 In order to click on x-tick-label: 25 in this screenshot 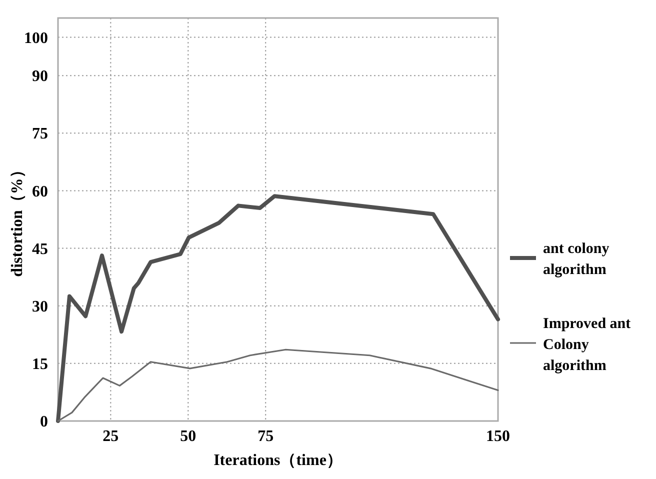, I will do `click(110, 436)`.